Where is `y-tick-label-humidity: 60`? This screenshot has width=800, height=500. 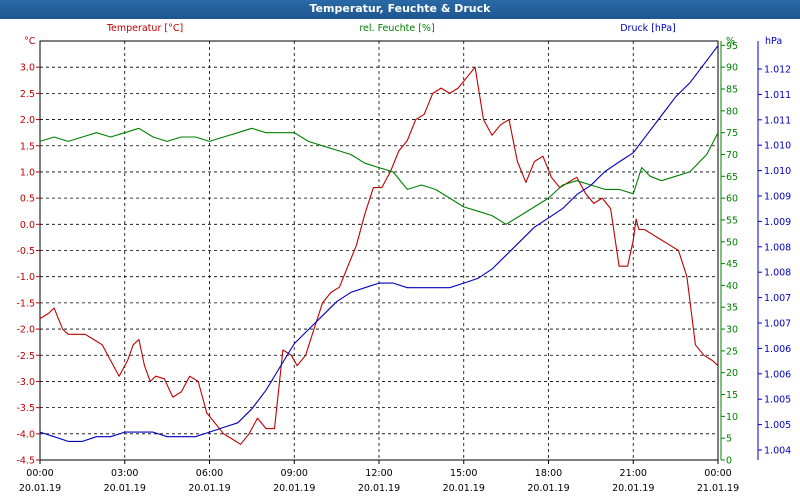 y-tick-label-humidity: 60 is located at coordinates (732, 199).